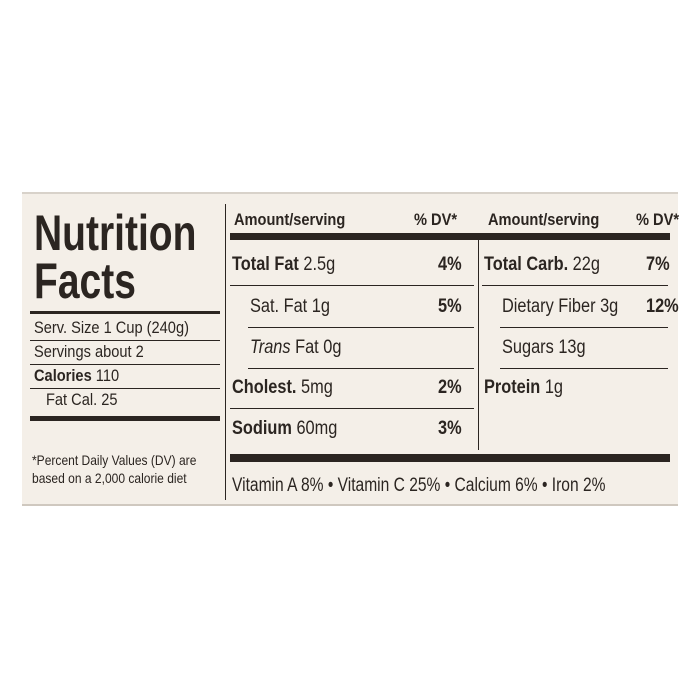  What do you see at coordinates (512, 387) in the screenshot?
I see `nutrient-name: Protein` at bounding box center [512, 387].